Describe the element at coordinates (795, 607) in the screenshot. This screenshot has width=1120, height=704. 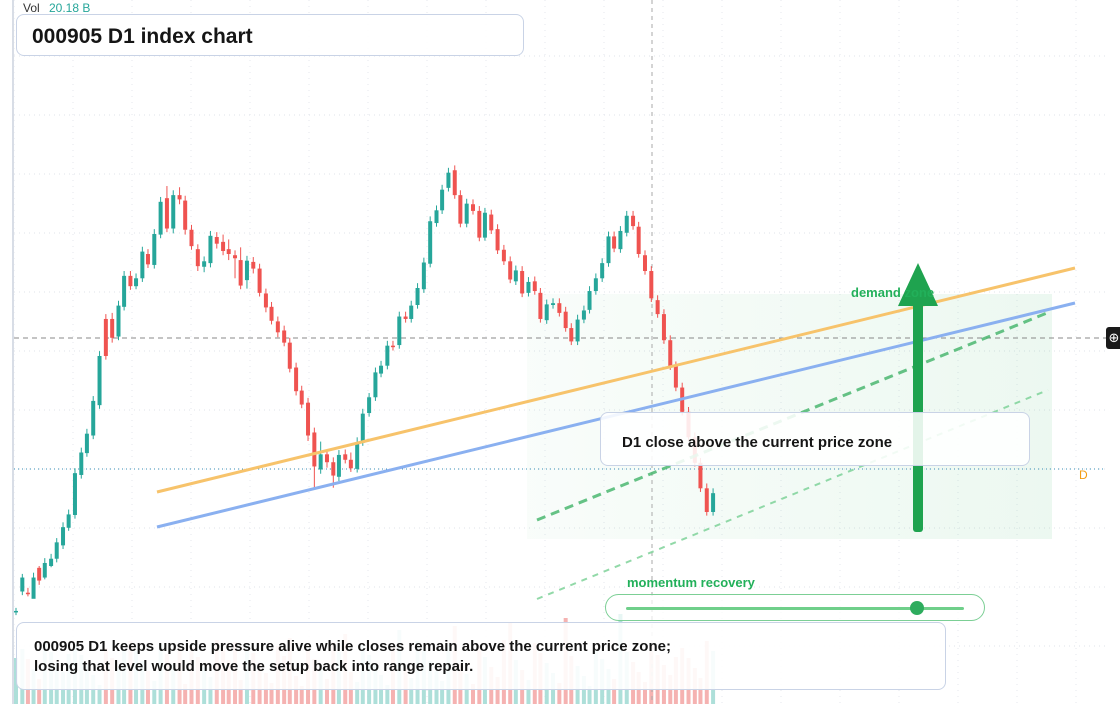
I see `momentum-slider` at that location.